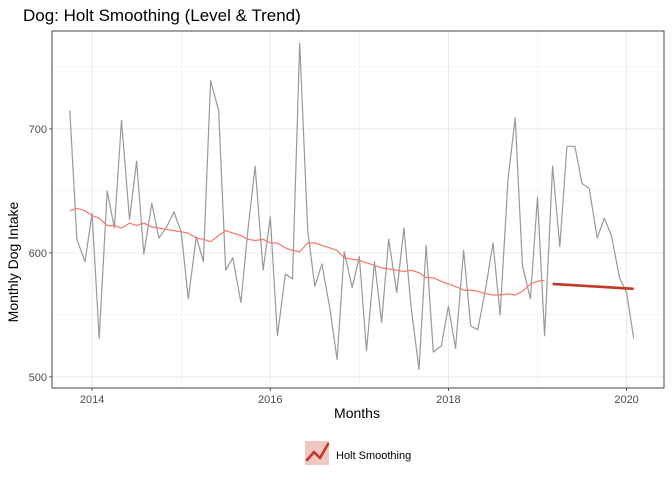  What do you see at coordinates (162, 15) in the screenshot?
I see `chart-title: Dog: Holt Smoothing (Level & Trend)` at bounding box center [162, 15].